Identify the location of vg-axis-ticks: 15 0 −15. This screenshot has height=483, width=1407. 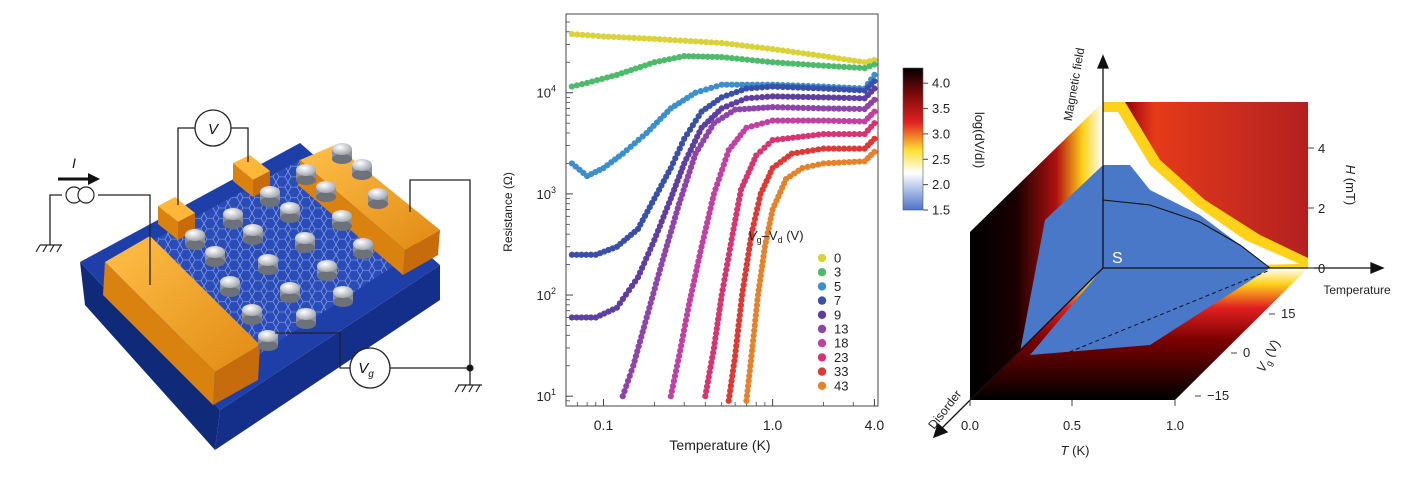
(1245, 354).